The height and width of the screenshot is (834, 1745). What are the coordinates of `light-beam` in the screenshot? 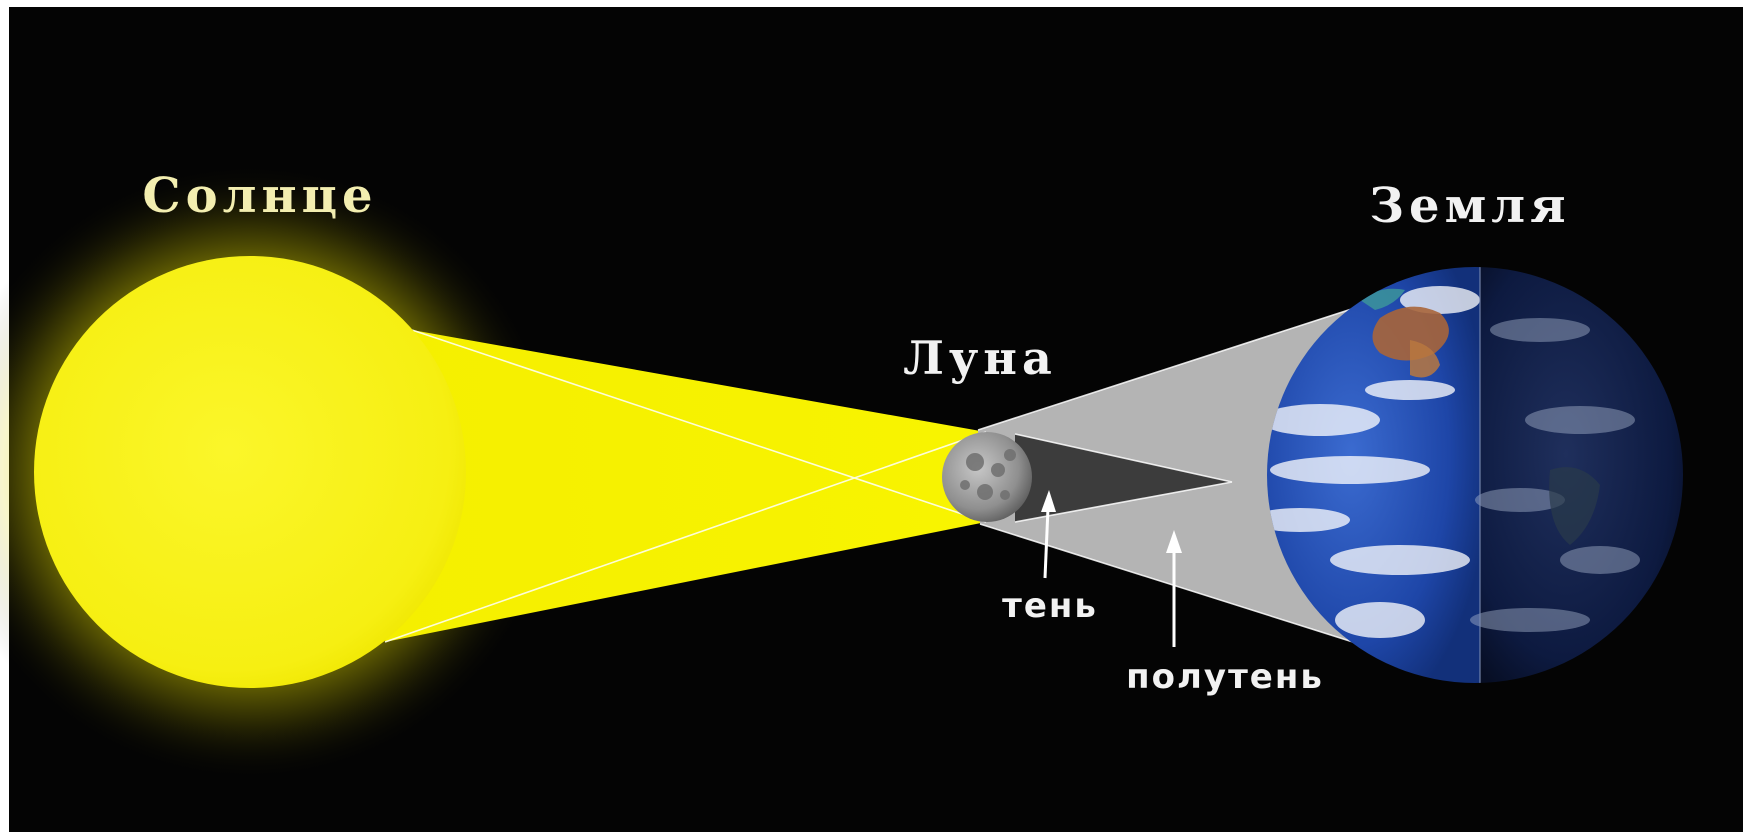 It's located at (685, 486).